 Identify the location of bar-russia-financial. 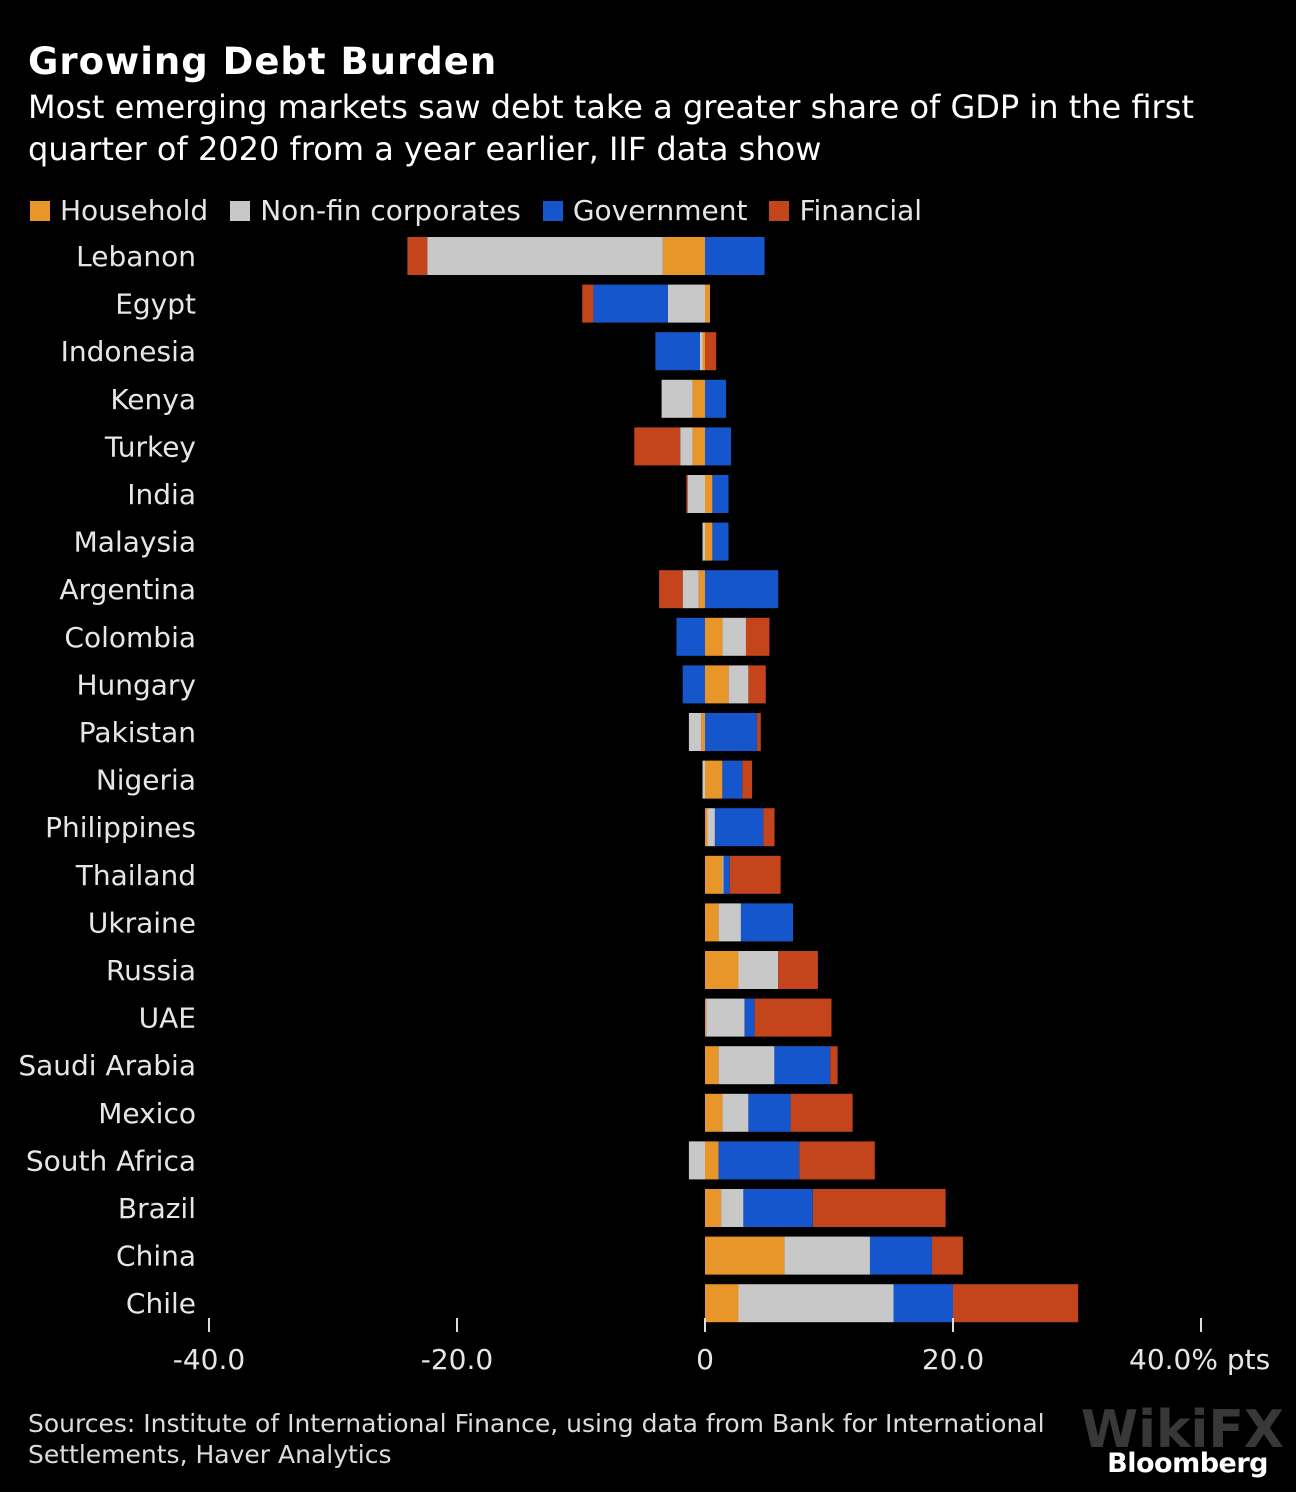
(798, 970).